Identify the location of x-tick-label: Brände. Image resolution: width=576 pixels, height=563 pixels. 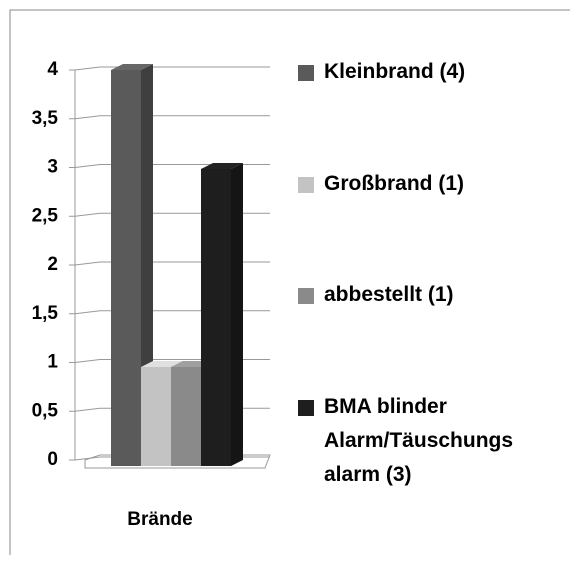
(159, 519).